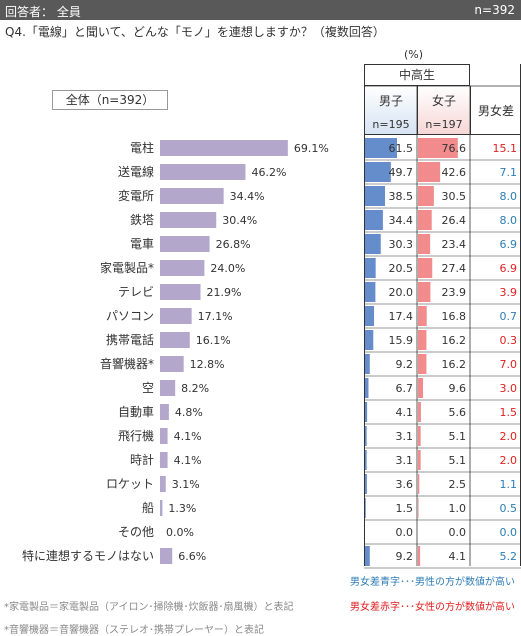 The width and height of the screenshot is (521, 636). Describe the element at coordinates (136, 171) in the screenshot. I see `category-label: 送電線` at that location.